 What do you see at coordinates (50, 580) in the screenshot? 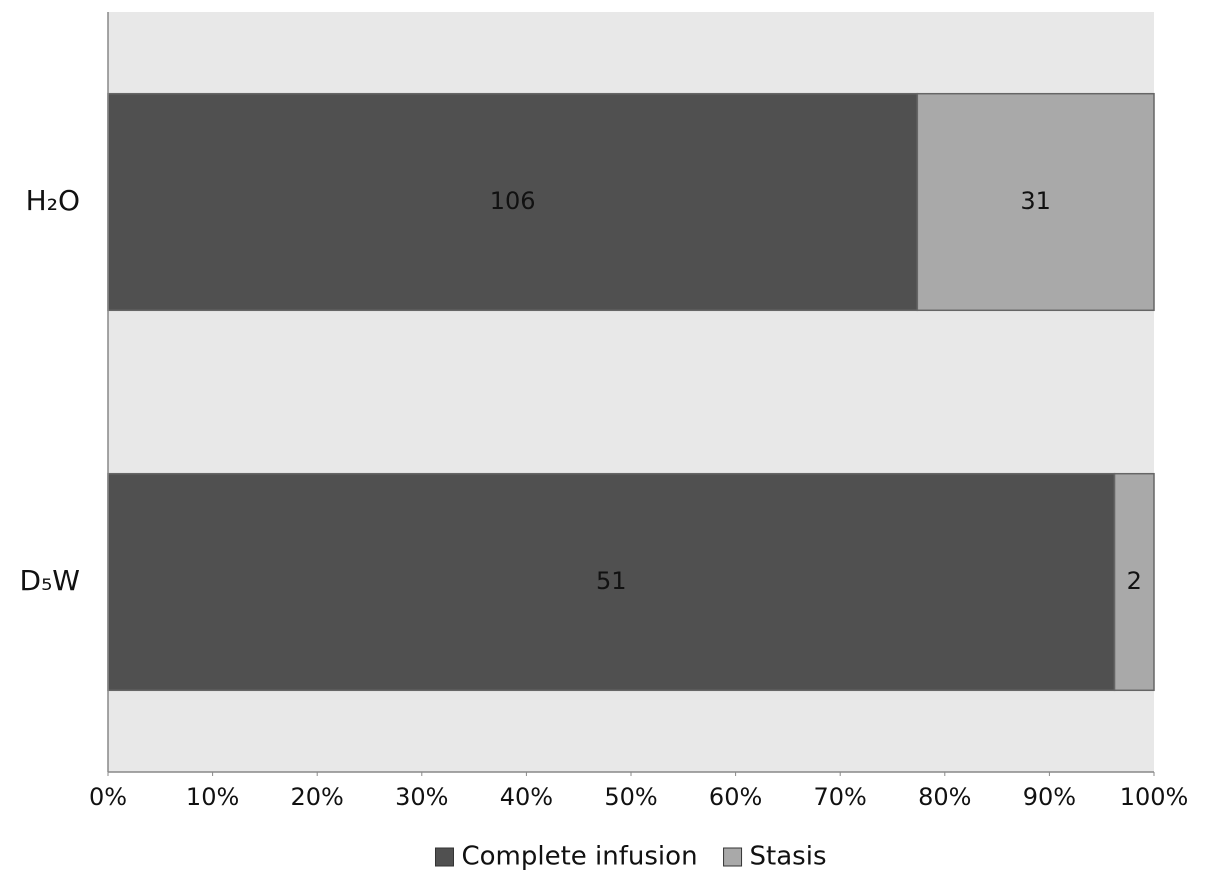
I see `y-tick-label: D₅W` at bounding box center [50, 580].